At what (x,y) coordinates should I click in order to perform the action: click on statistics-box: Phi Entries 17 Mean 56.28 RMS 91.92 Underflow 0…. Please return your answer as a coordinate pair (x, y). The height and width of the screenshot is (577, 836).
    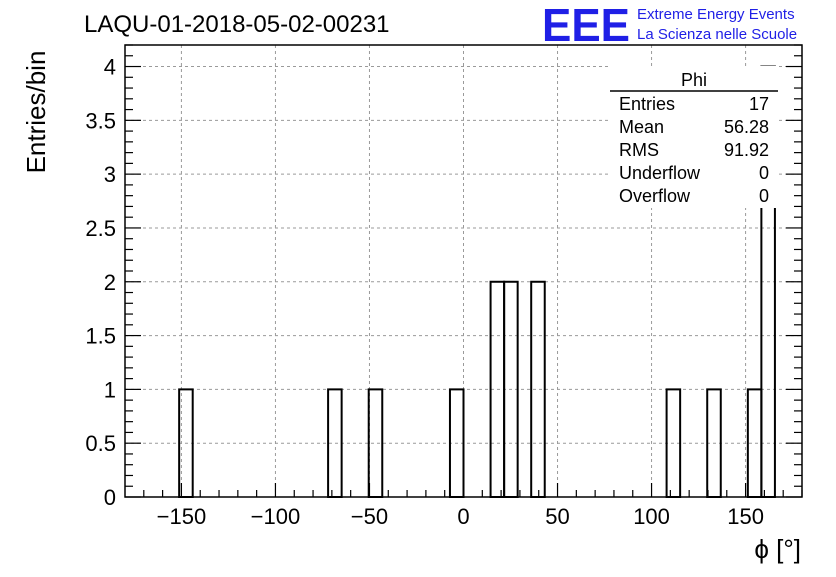
    Looking at the image, I should click on (694, 137).